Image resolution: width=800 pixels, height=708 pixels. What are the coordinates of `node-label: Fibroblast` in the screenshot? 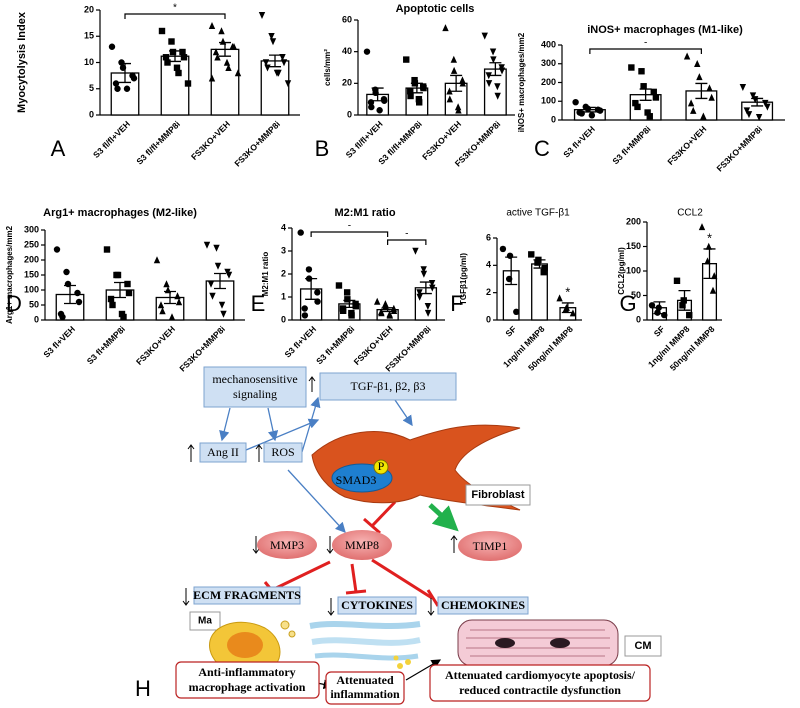 It's located at (498, 495).